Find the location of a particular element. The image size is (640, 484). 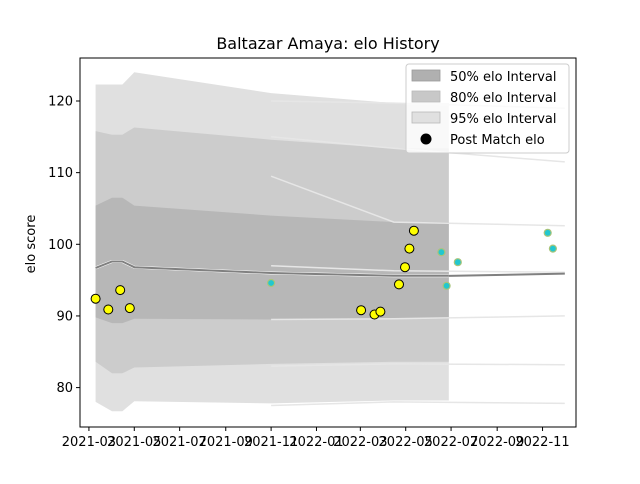

mean-line-extension is located at coordinates (506, 274).